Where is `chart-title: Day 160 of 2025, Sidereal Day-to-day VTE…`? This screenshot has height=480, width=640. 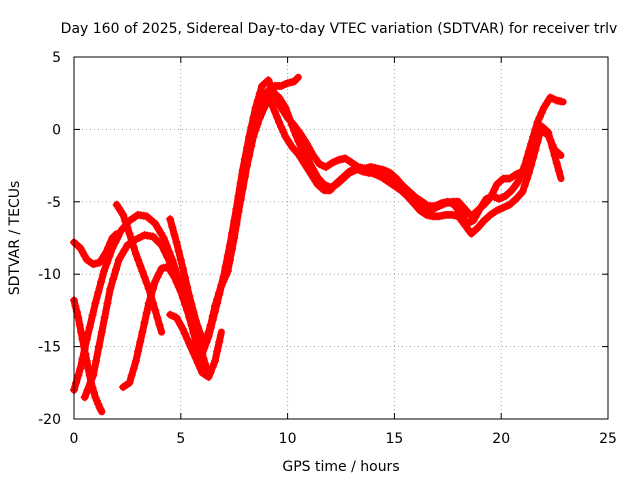
chart-title: Day 160 of 2025, Sidereal Day-to-day VTE… is located at coordinates (339, 29).